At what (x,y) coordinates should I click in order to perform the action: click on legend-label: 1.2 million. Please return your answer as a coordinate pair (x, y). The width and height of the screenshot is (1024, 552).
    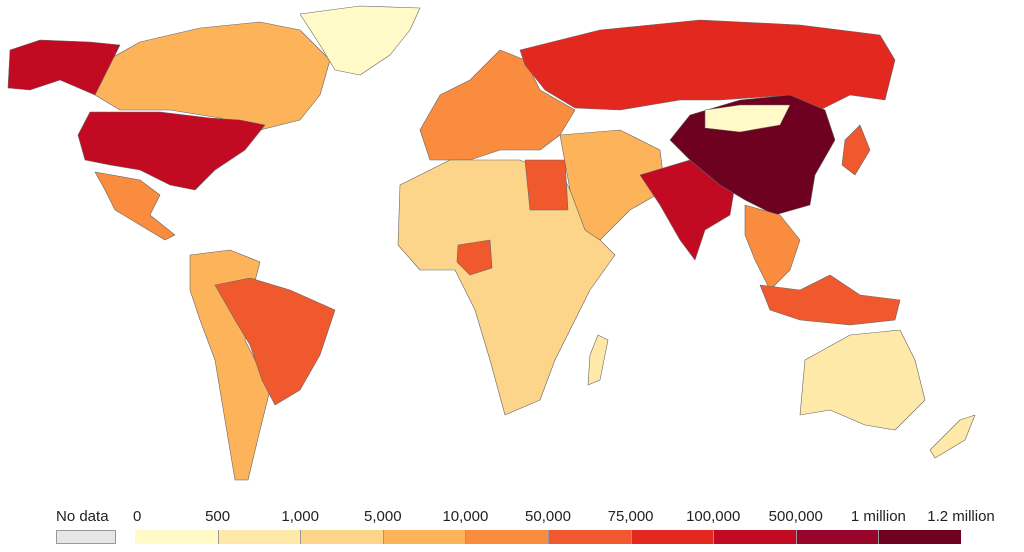
    Looking at the image, I should click on (961, 516).